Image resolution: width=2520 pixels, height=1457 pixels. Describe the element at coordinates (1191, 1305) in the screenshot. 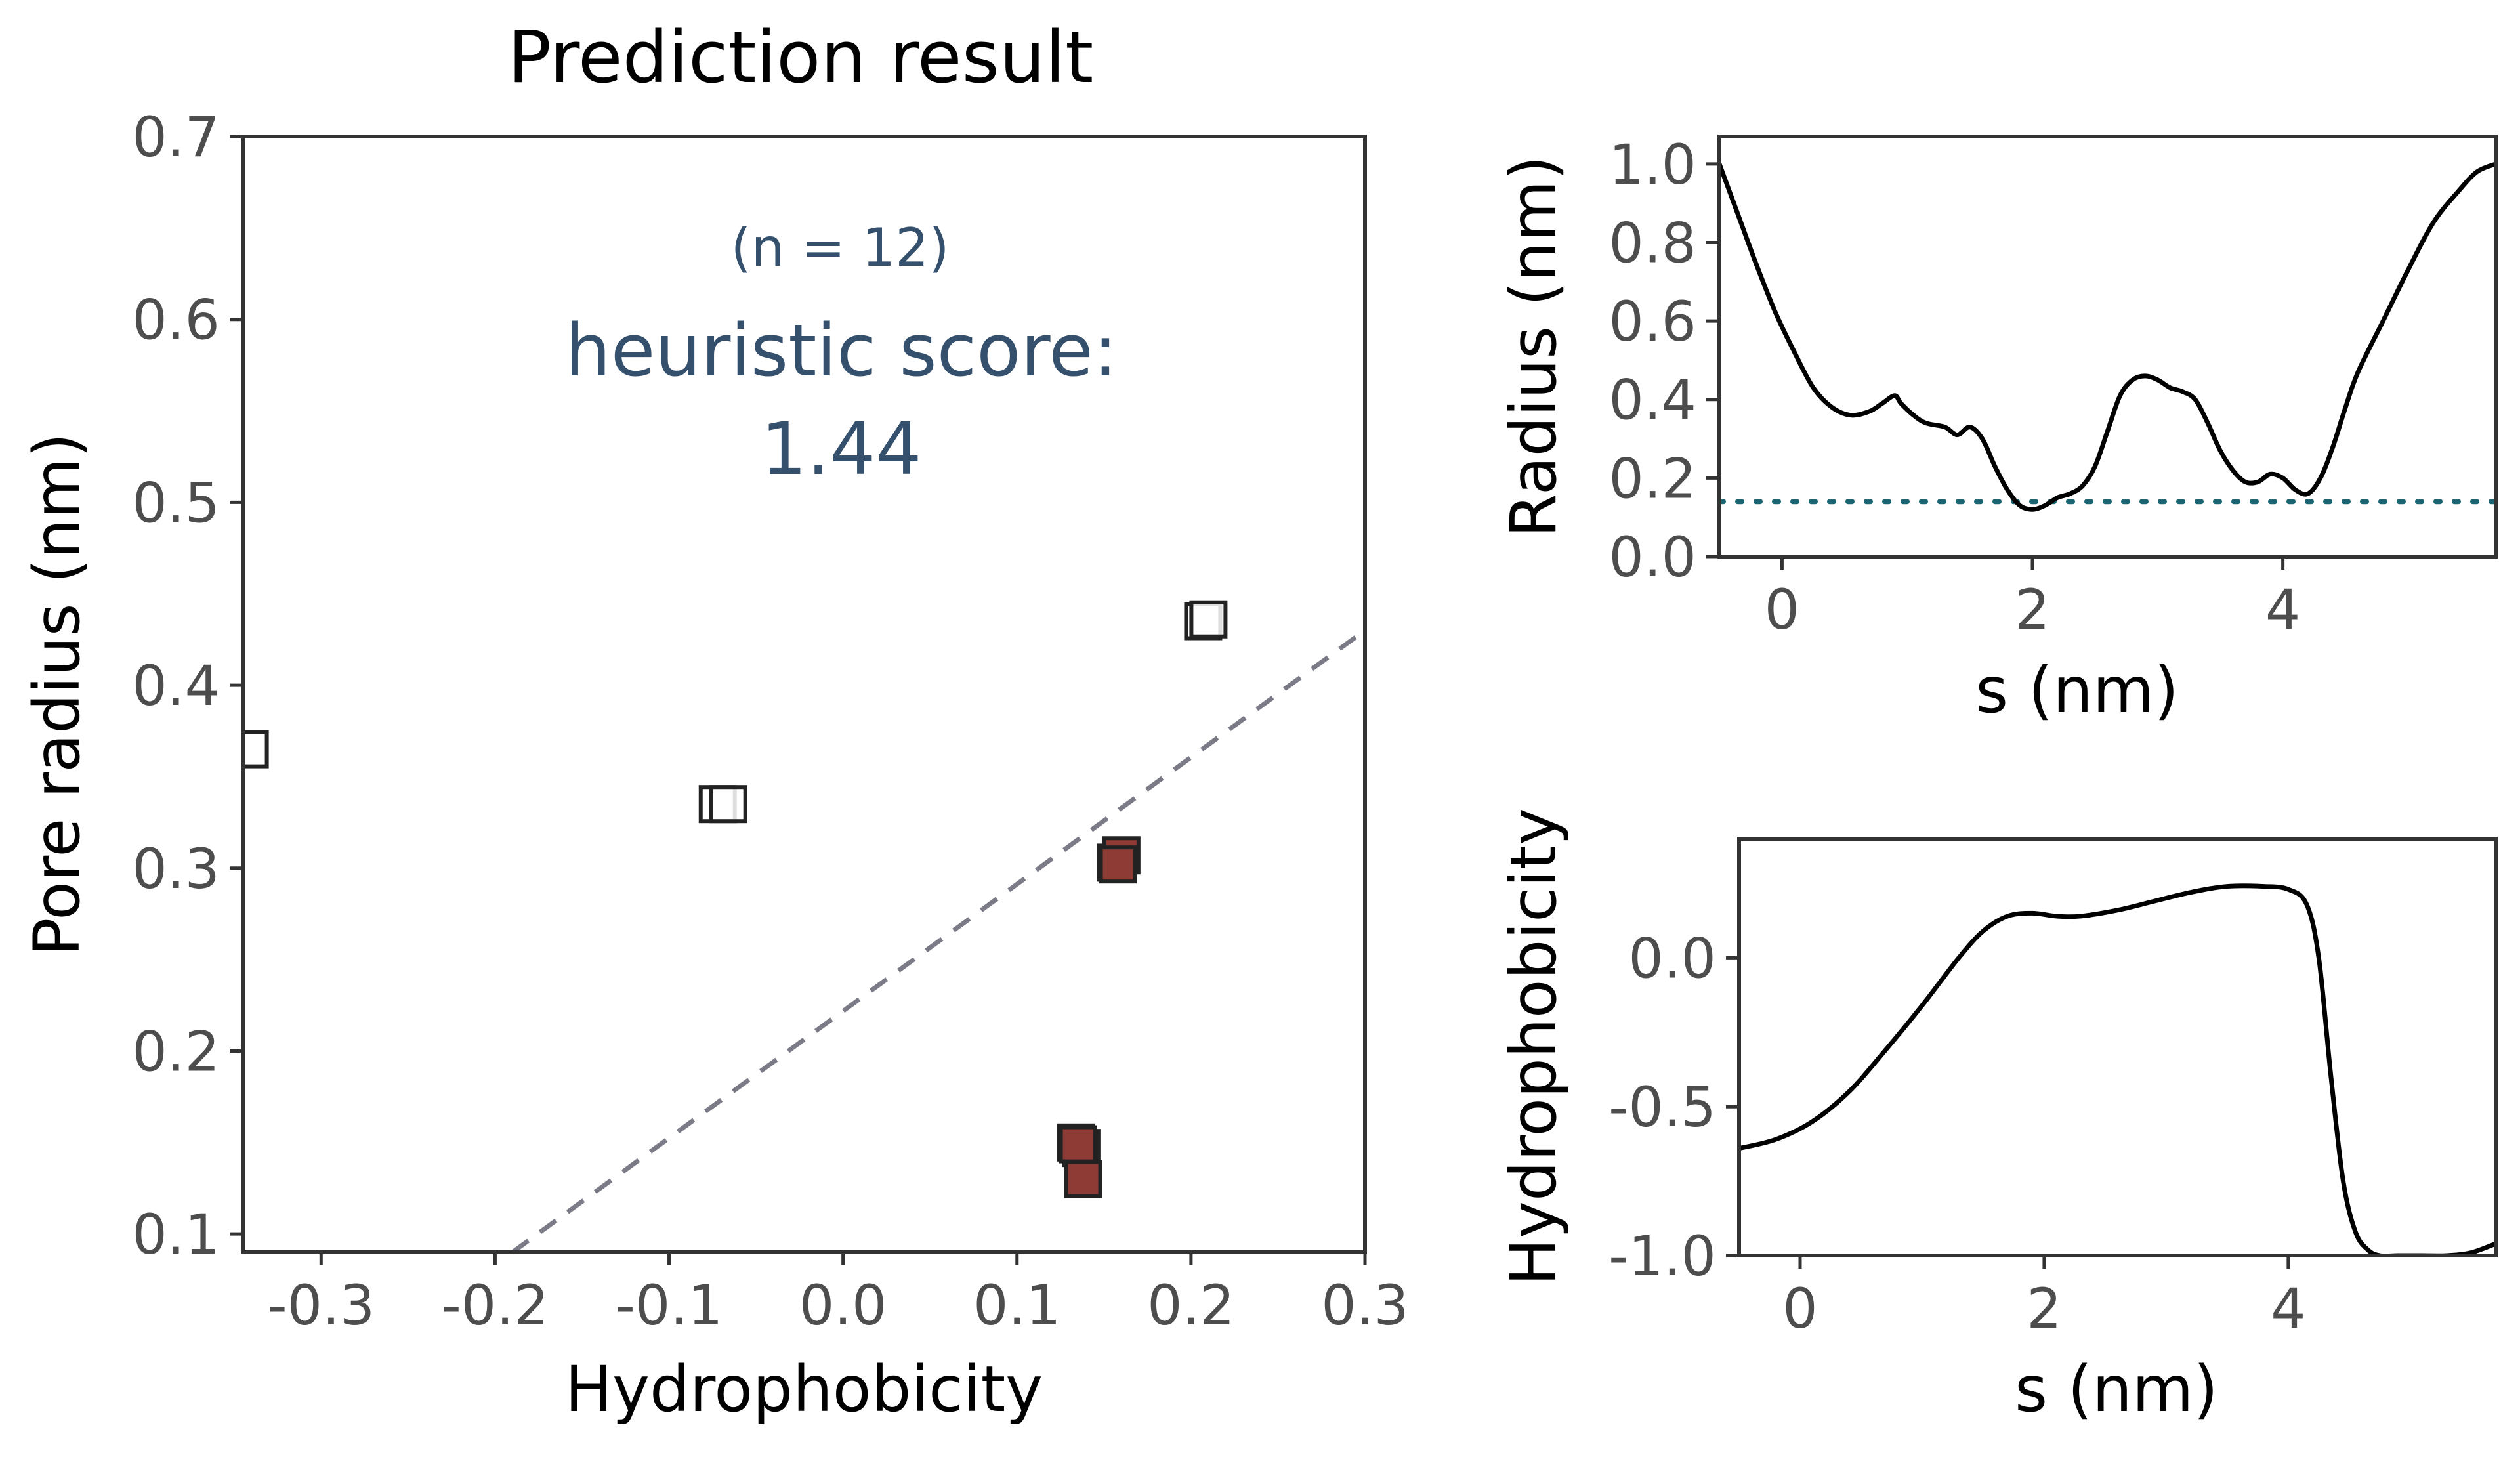

I see `scatter-x-tick-label: 0.2` at that location.